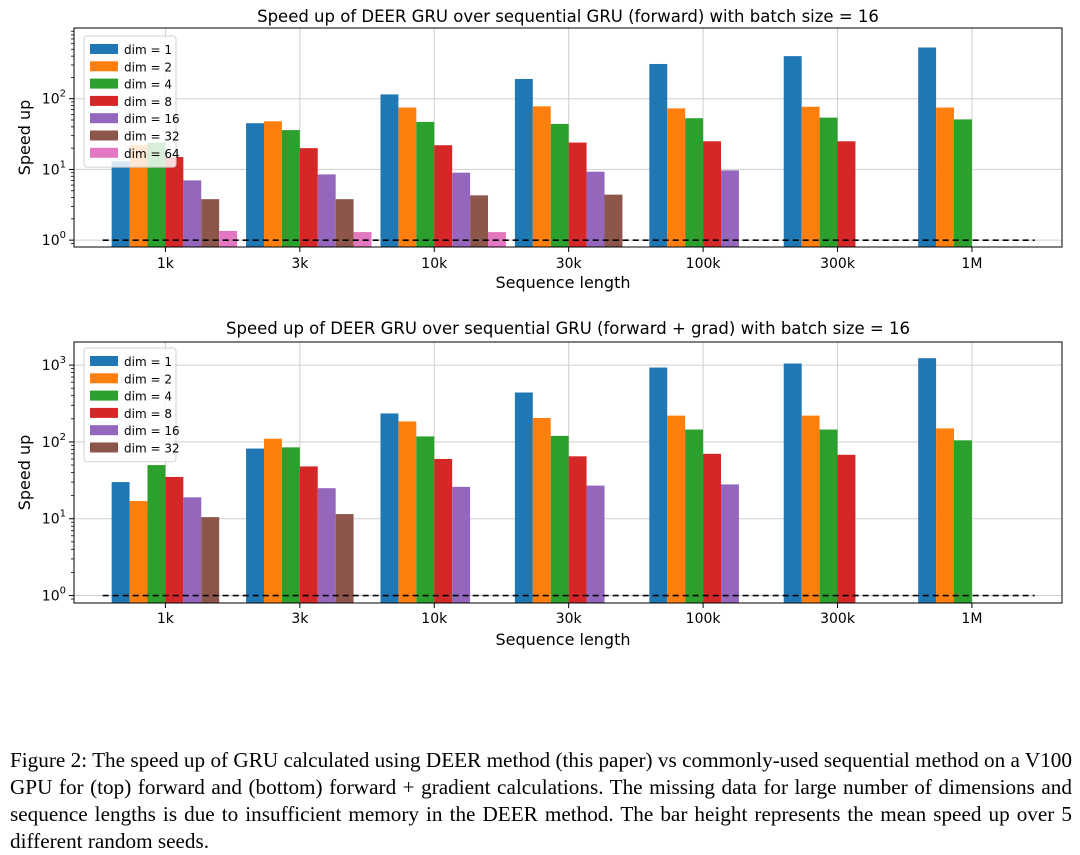  I want to click on bar-dim-2-100k, so click(676, 509).